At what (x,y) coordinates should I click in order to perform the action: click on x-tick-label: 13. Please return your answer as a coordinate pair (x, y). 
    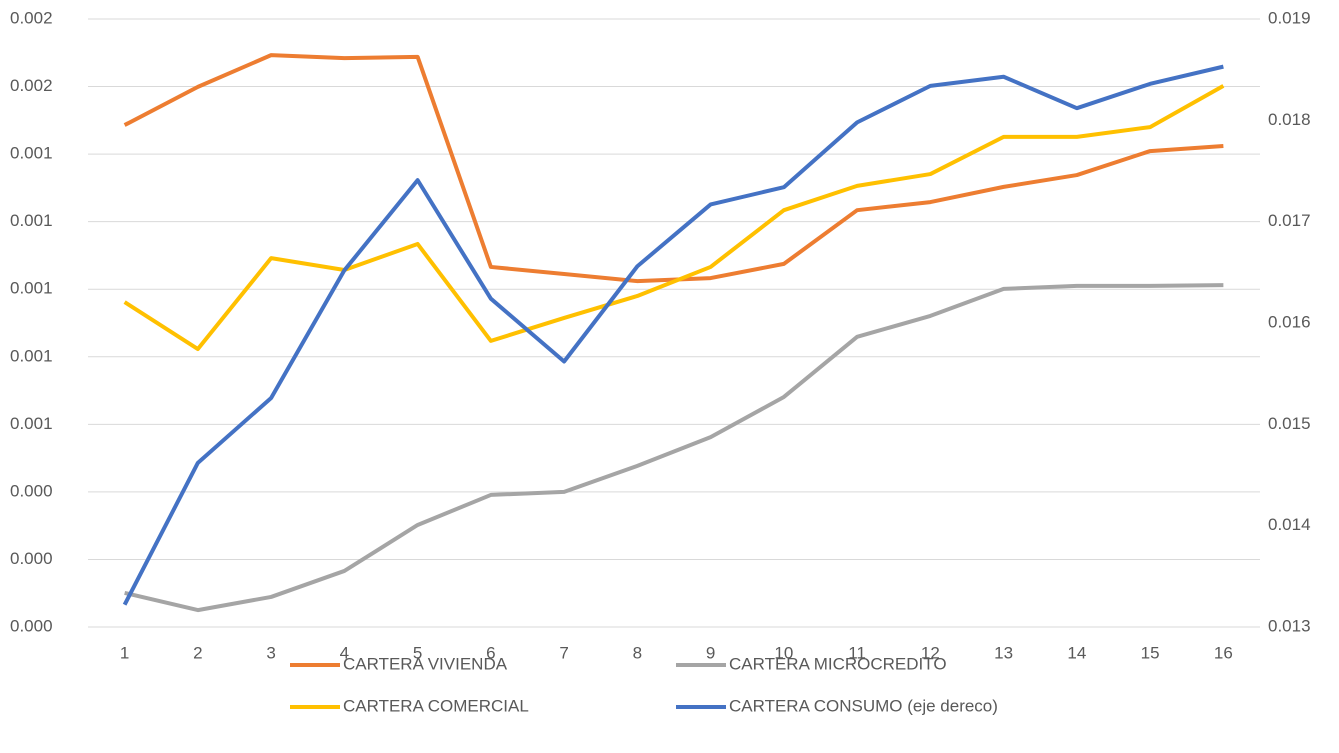
    Looking at the image, I should click on (1003, 652).